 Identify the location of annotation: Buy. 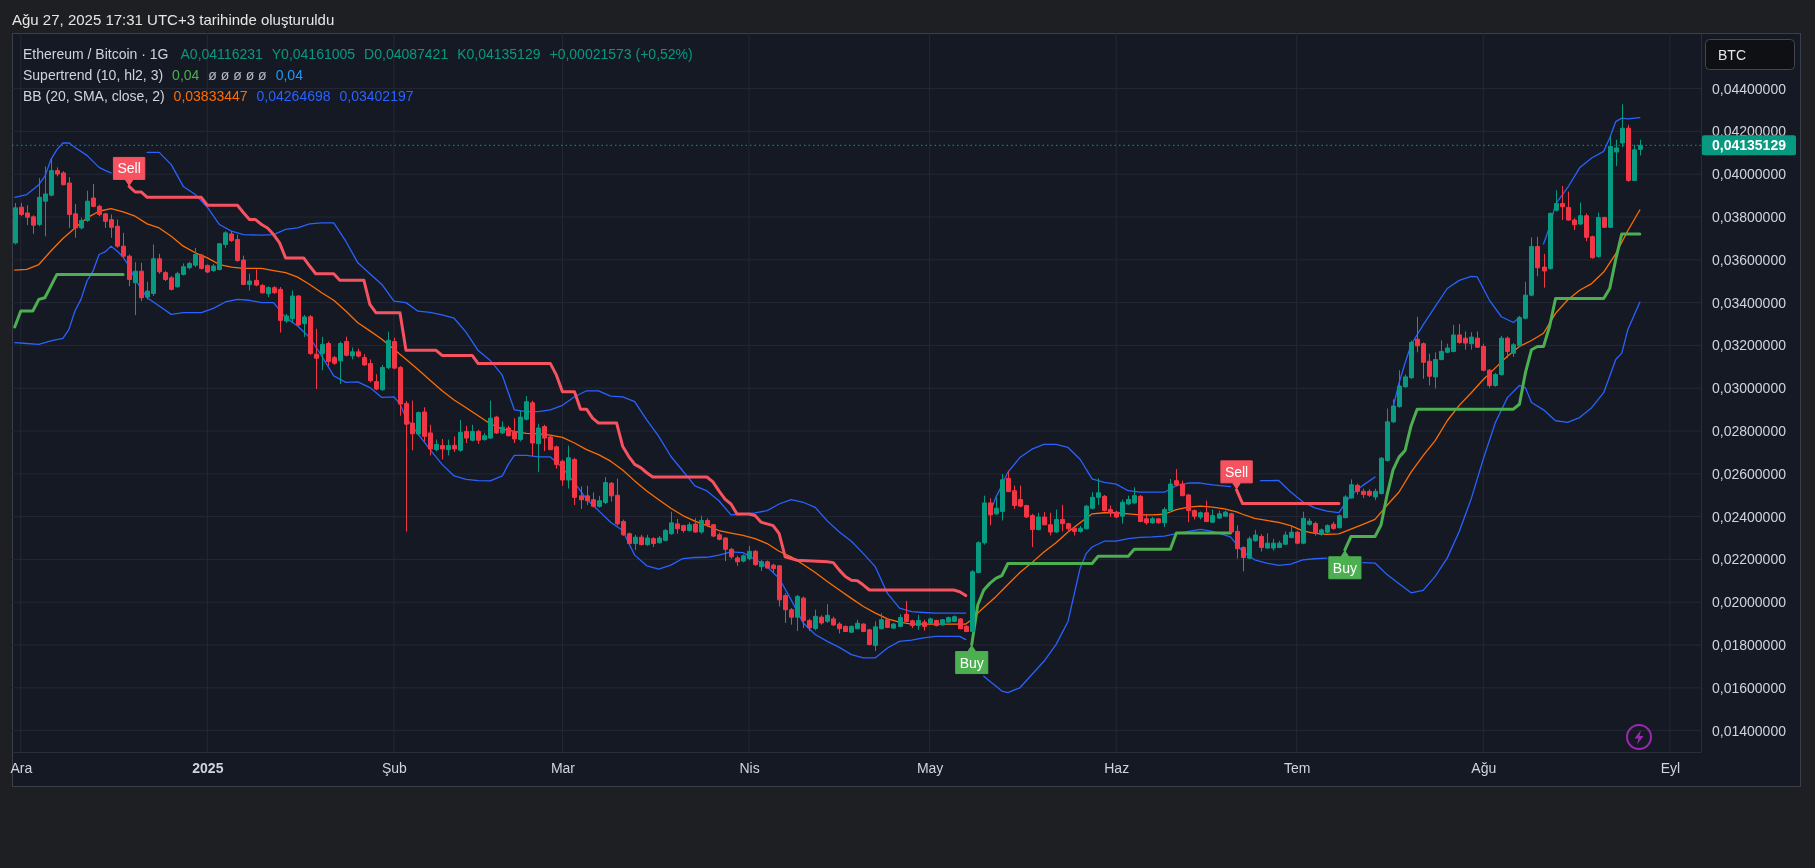
(971, 662).